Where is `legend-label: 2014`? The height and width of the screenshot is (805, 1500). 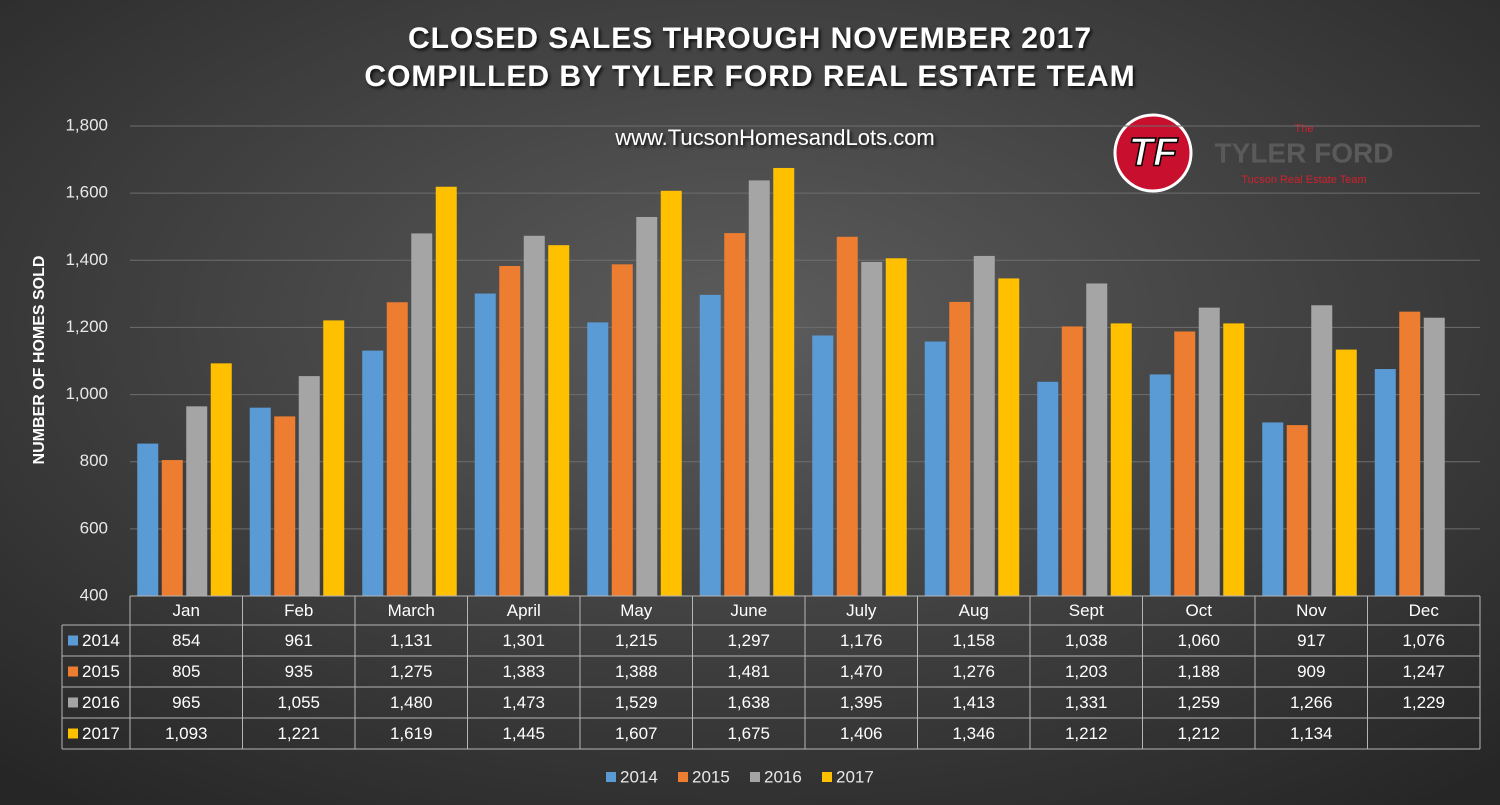 legend-label: 2014 is located at coordinates (639, 776).